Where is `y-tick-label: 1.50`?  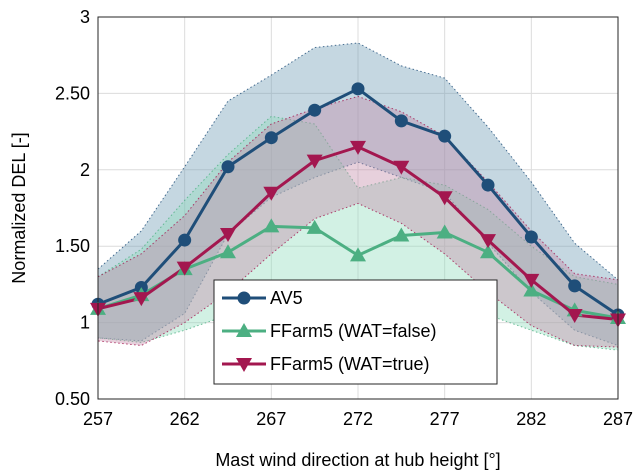
y-tick-label: 1.50 is located at coordinates (72, 246).